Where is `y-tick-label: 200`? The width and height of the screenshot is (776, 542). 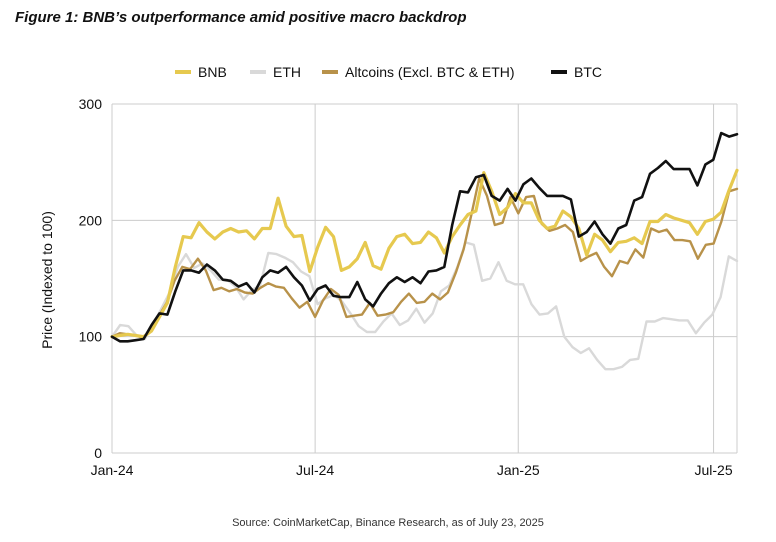
y-tick-label: 200 is located at coordinates (91, 220).